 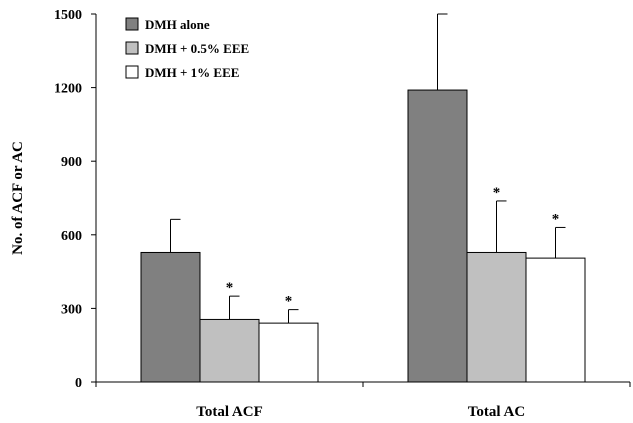 I want to click on y-tick-label: 600, so click(x=71, y=236).